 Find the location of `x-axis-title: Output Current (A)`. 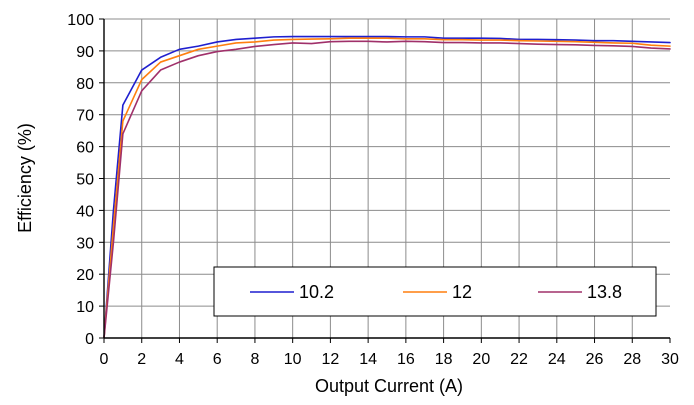

x-axis-title: Output Current (A) is located at coordinates (389, 386).